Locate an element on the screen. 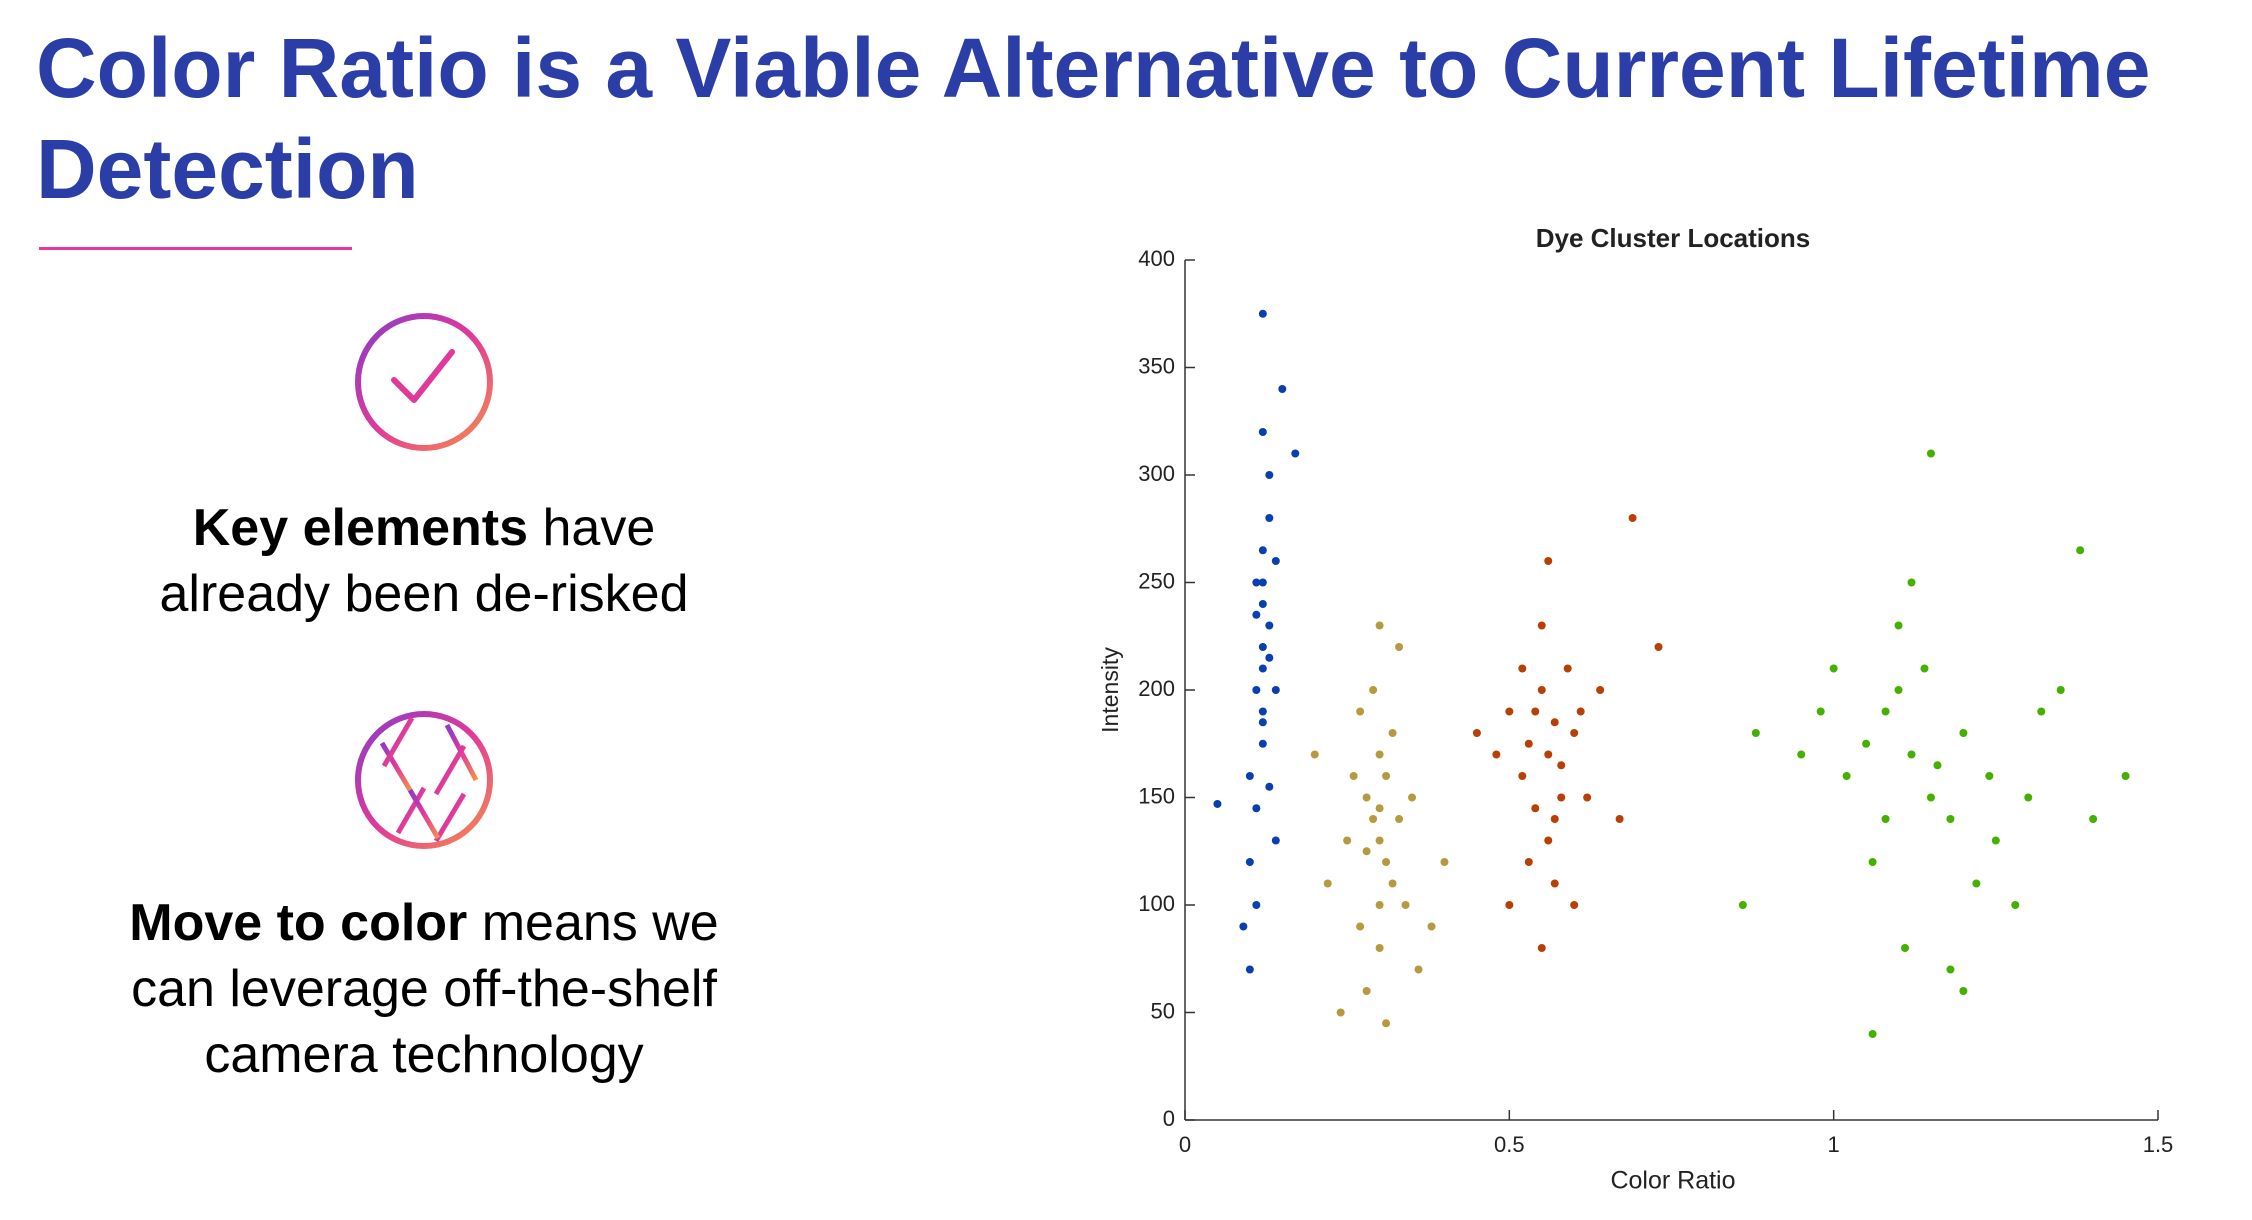 The image size is (2252, 1220). chart-title: Dye Cluster Locations is located at coordinates (1673, 238).